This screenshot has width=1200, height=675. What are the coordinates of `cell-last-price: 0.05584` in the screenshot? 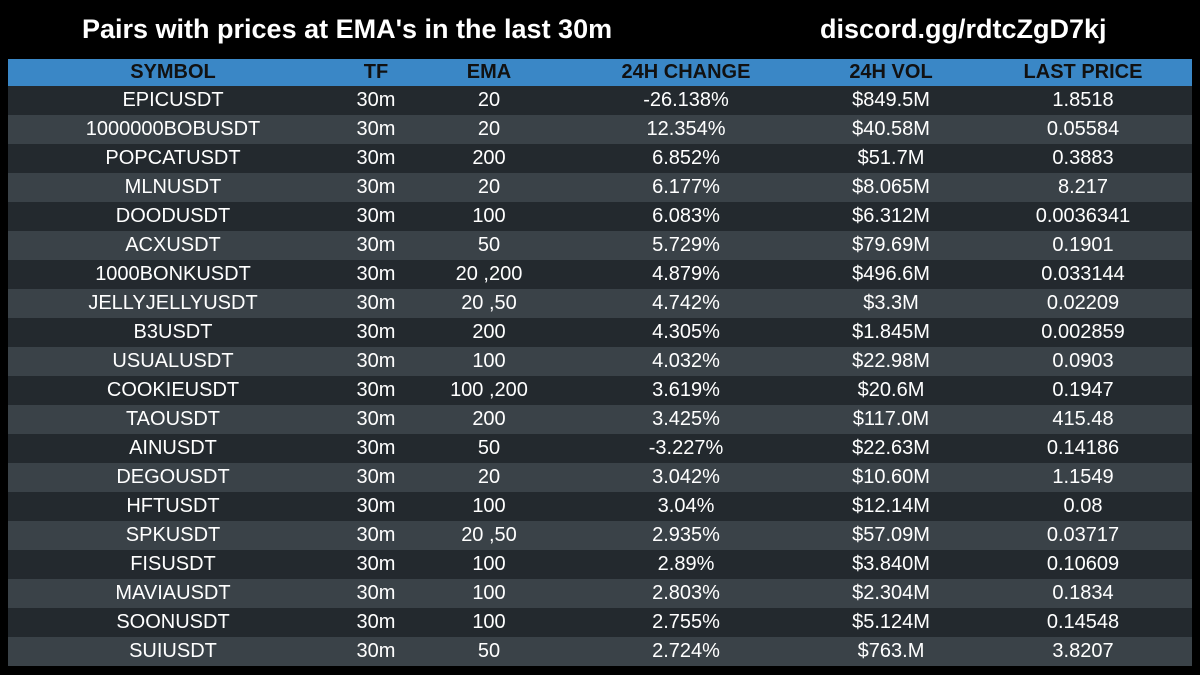 It's located at (1083, 129).